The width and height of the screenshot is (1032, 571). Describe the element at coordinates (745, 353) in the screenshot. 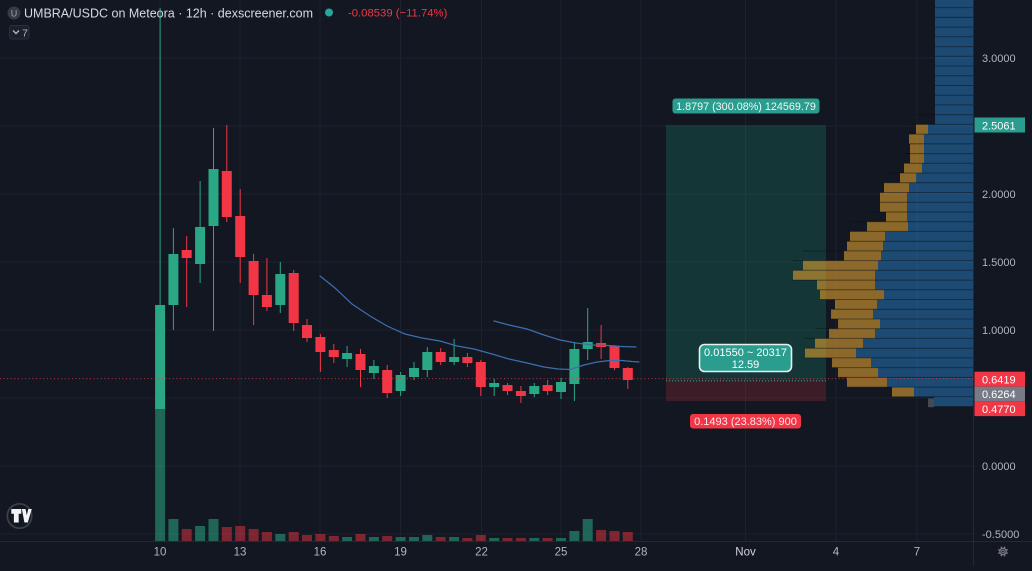

I see `svg-text: 0.01550 ~ 20317` at that location.